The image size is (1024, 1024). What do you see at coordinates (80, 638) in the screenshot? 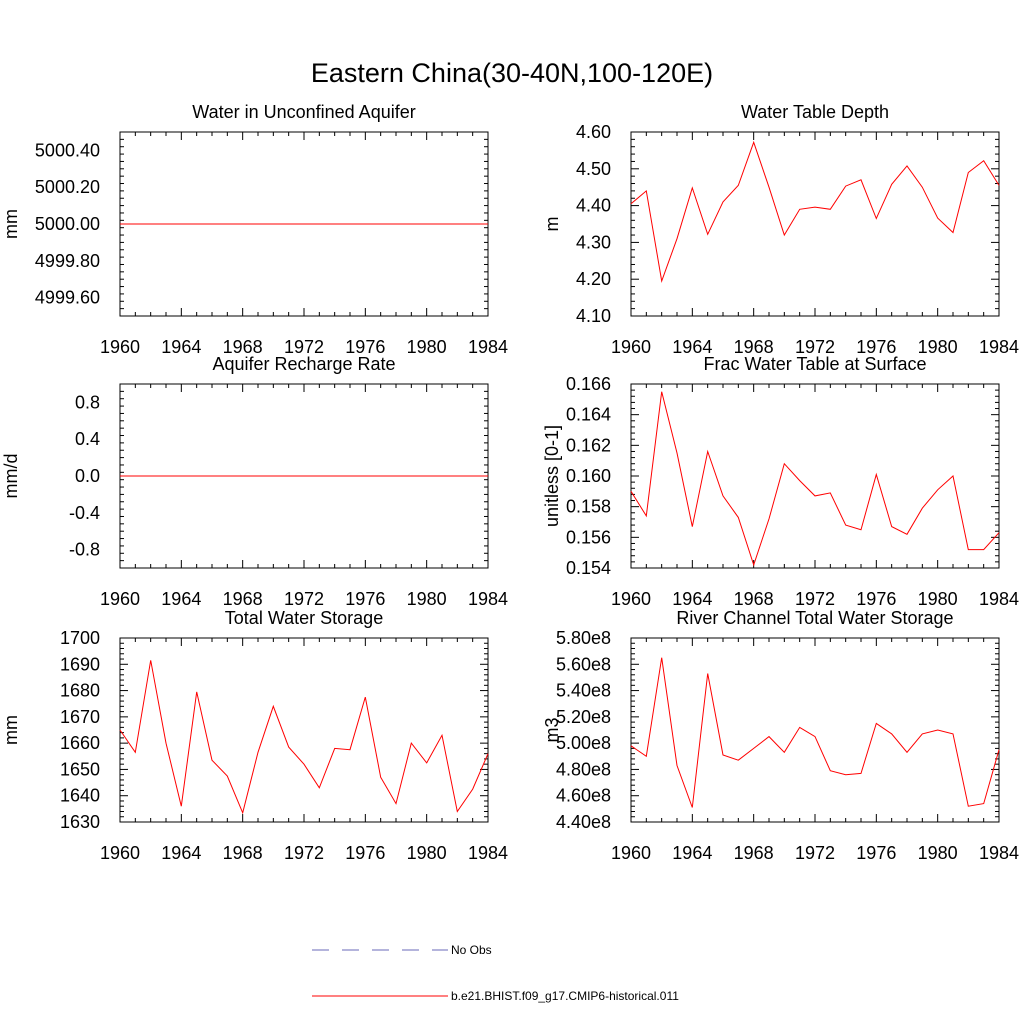
I see `y-tick-label: 1700` at bounding box center [80, 638].